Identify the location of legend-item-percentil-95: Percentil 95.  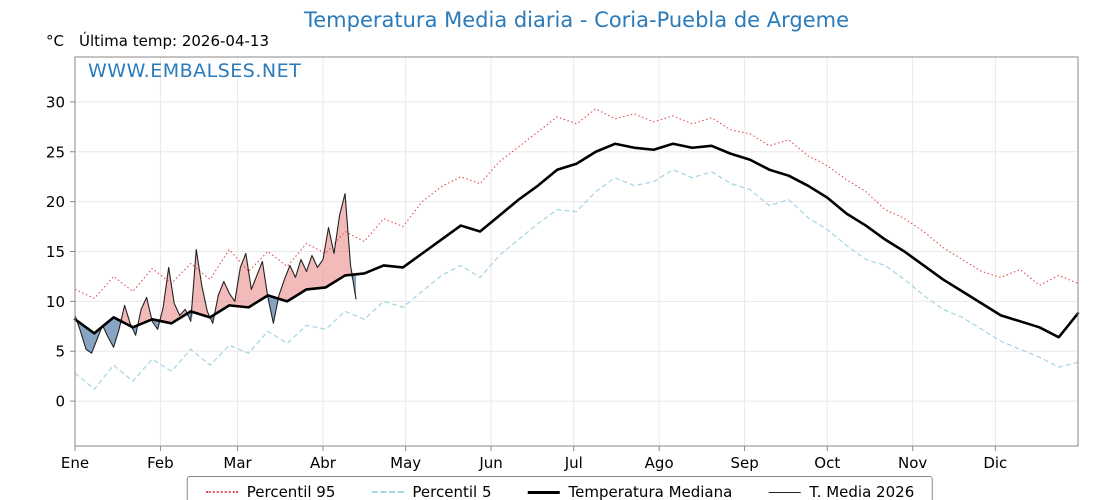
(270, 491).